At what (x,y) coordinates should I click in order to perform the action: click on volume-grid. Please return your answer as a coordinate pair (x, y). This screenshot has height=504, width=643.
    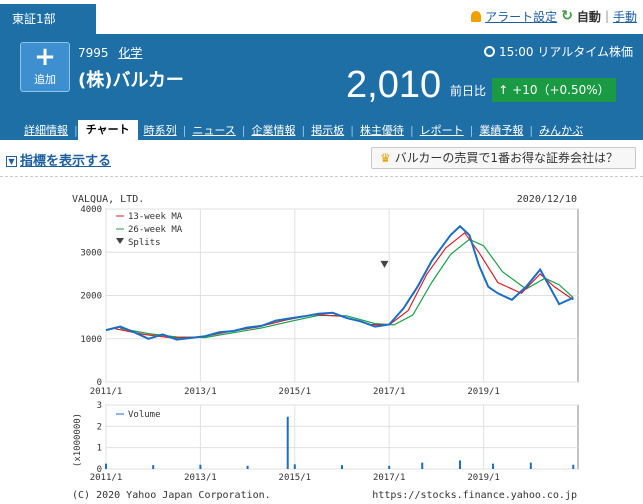
    Looking at the image, I should click on (341, 437).